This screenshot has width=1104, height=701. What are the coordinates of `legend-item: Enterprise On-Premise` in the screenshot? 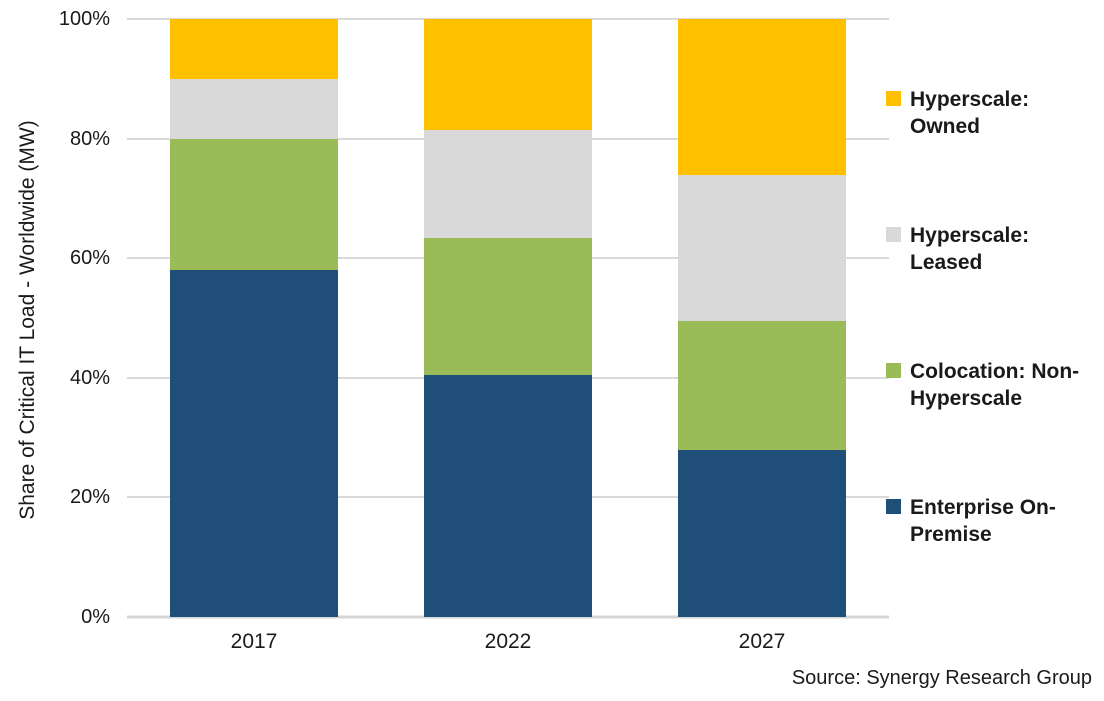 It's located at (992, 521).